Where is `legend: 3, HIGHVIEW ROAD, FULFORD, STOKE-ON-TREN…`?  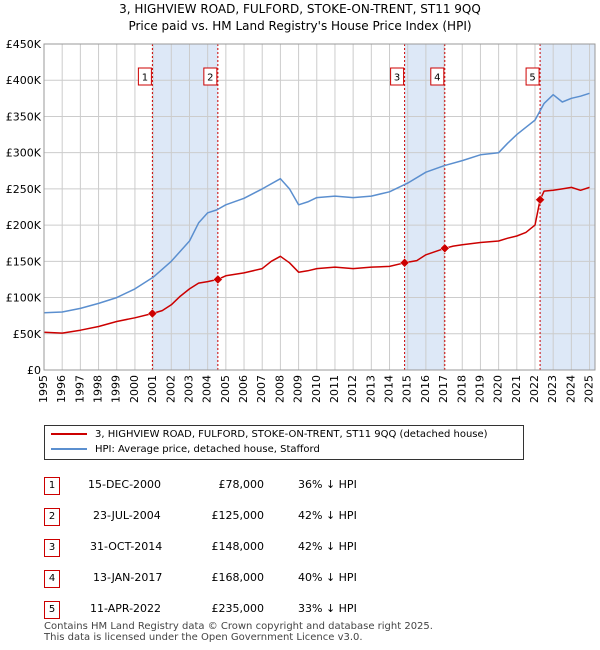 legend: 3, HIGHVIEW ROAD, FULFORD, STOKE-ON-TREN… is located at coordinates (284, 442).